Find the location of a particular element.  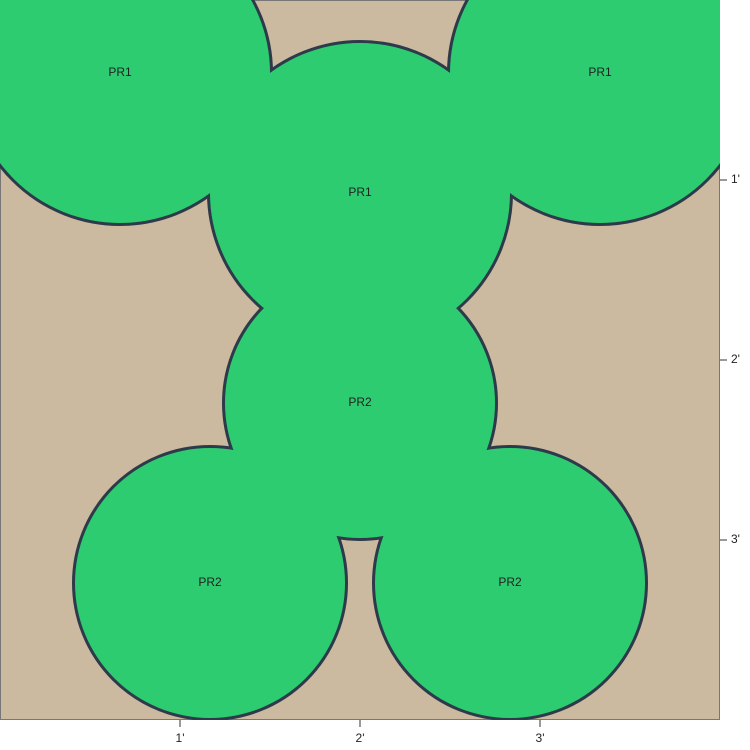

x-tick-label: 2' is located at coordinates (360, 738).